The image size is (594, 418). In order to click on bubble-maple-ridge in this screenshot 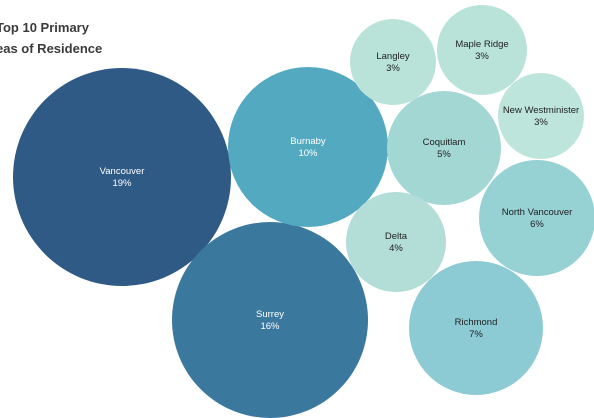, I will do `click(482, 50)`.